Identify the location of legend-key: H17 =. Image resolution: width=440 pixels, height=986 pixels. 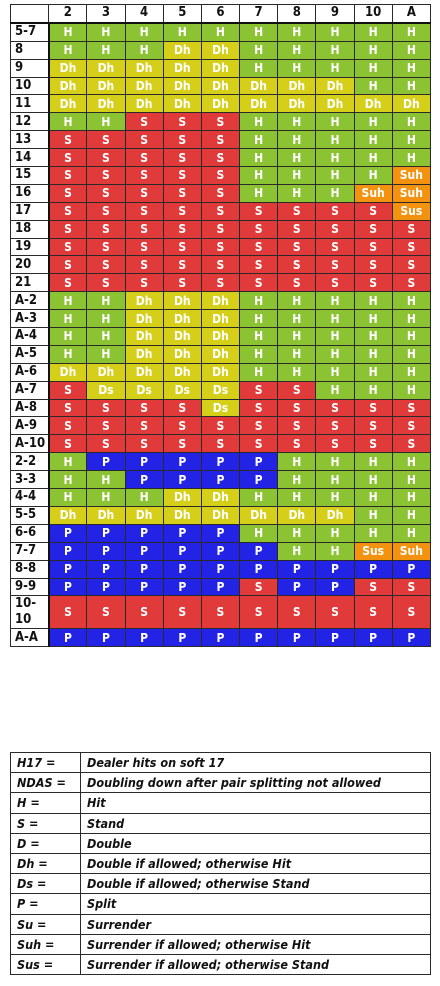
(45, 762).